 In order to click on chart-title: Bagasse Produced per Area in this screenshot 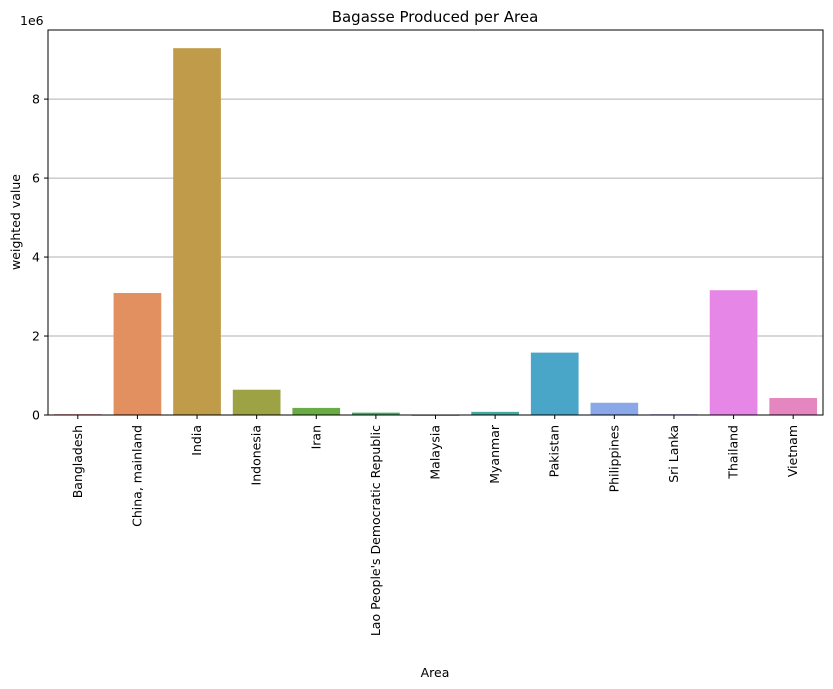, I will do `click(435, 17)`.